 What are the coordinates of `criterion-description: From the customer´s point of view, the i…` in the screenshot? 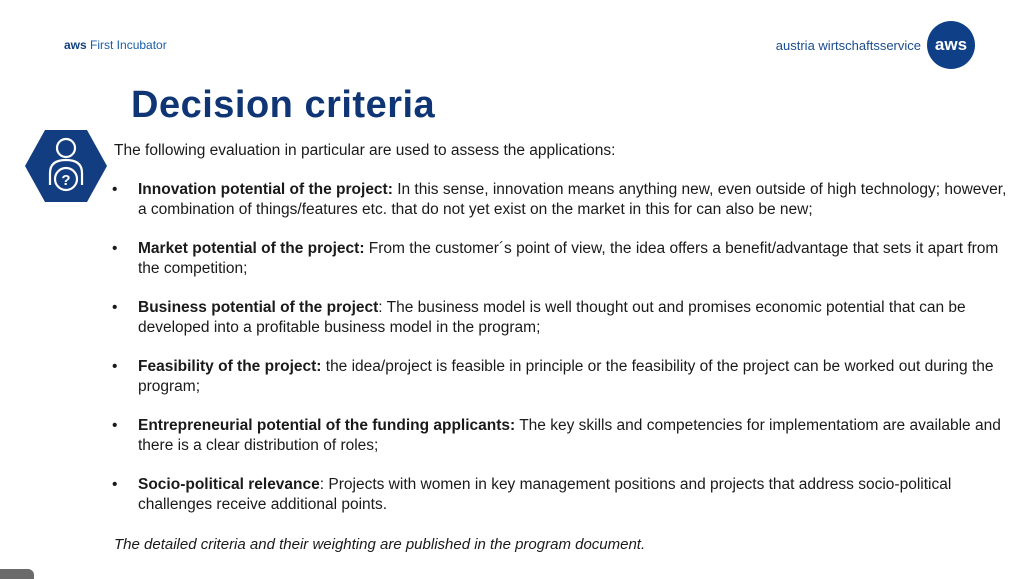 It's located at (568, 258).